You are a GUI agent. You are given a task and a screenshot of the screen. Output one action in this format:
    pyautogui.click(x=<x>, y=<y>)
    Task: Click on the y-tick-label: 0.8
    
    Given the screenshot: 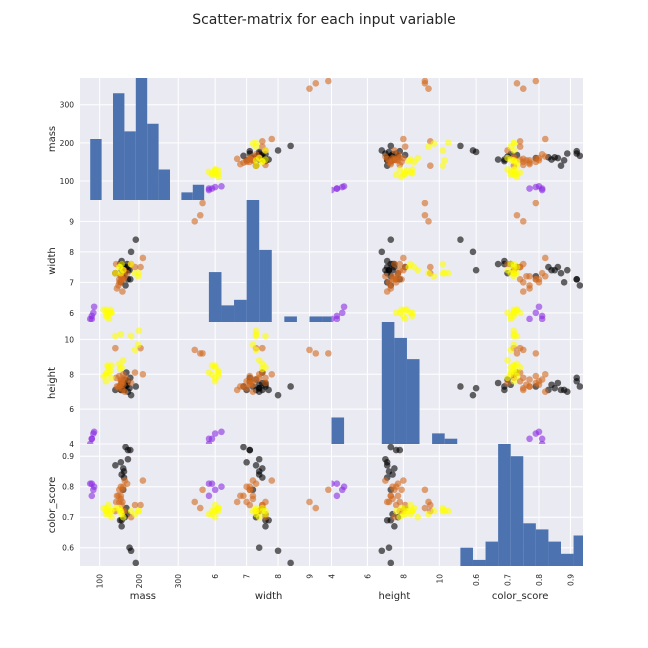 What is the action you would take?
    pyautogui.click(x=68, y=487)
    